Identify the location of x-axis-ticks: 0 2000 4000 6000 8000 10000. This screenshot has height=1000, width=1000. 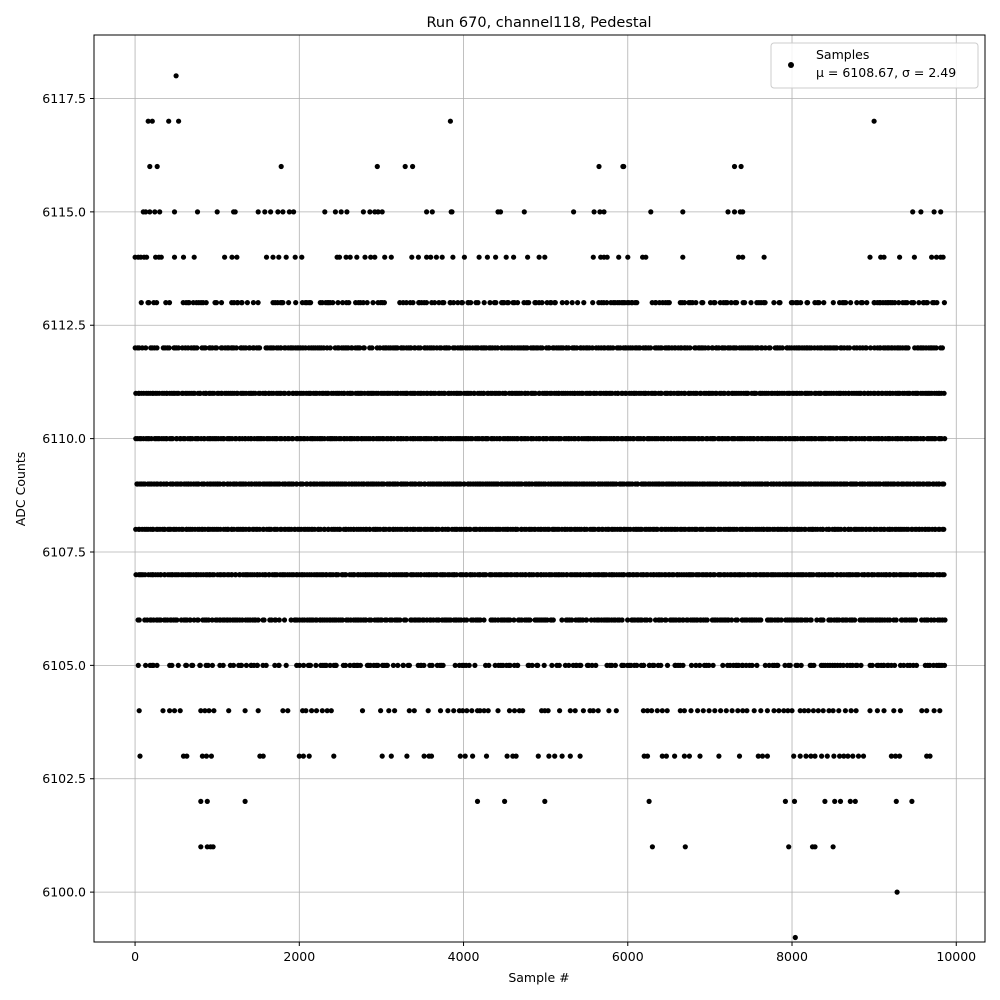
(553, 953).